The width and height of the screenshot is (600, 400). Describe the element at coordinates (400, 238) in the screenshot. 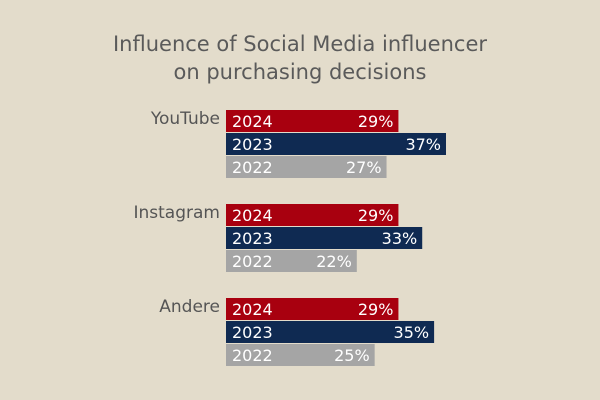

I see `bar-value-label: 33%` at that location.